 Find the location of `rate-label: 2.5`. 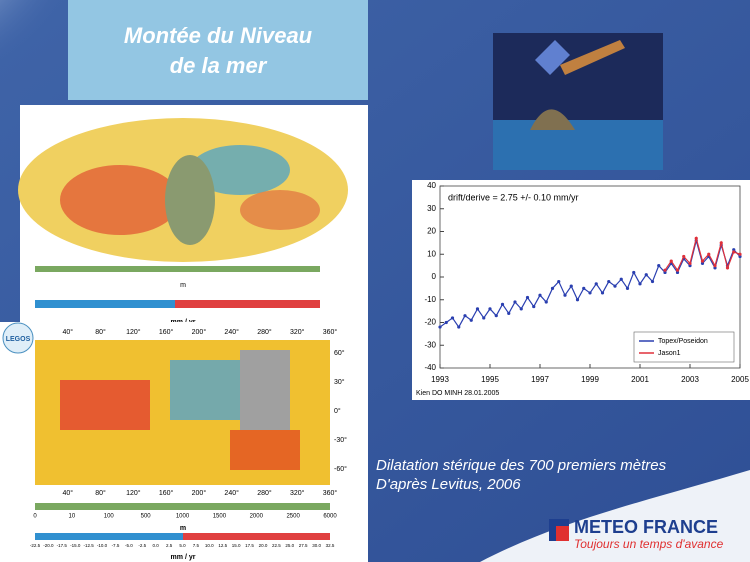

rate-label: 2.5 is located at coordinates (169, 545).